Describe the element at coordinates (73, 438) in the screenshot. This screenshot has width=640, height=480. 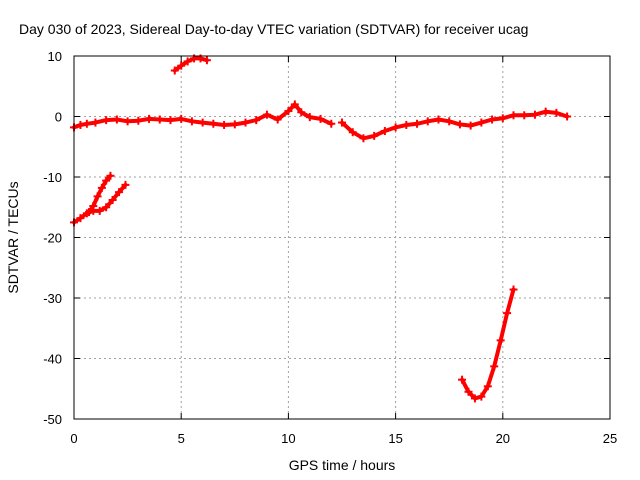
I see `x-tick-label: 0` at that location.